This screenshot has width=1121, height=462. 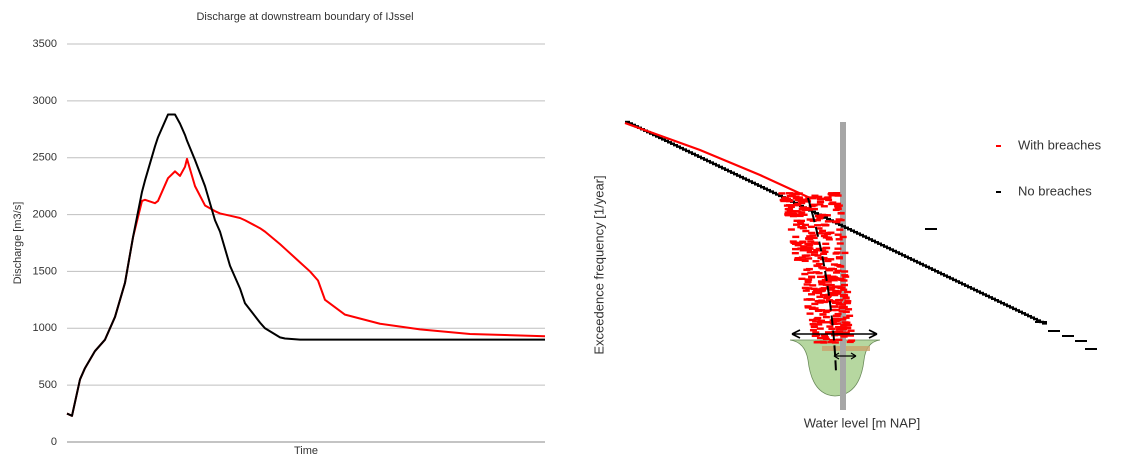 I want to click on trend-red, so click(x=717, y=160).